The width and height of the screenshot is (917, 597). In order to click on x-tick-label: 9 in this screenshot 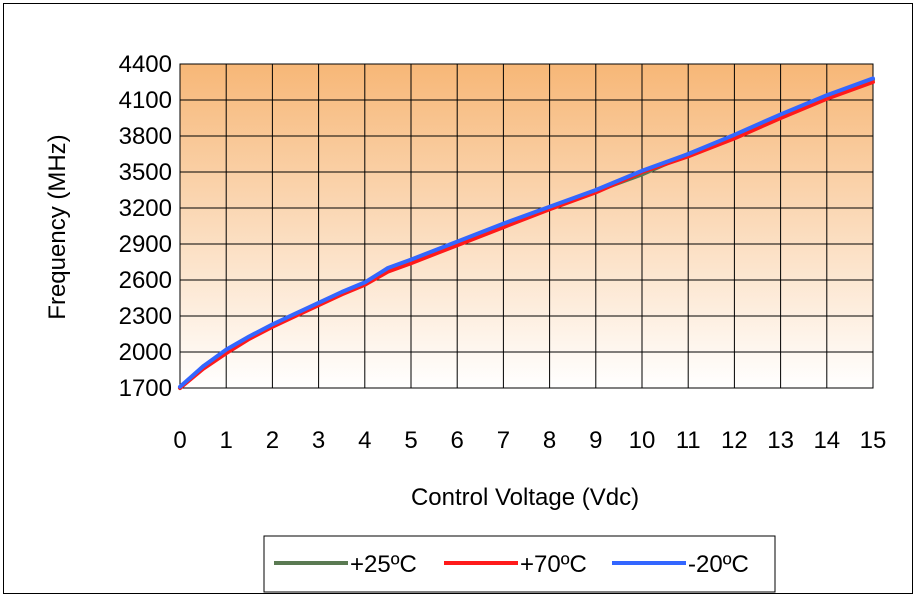, I will do `click(595, 440)`.